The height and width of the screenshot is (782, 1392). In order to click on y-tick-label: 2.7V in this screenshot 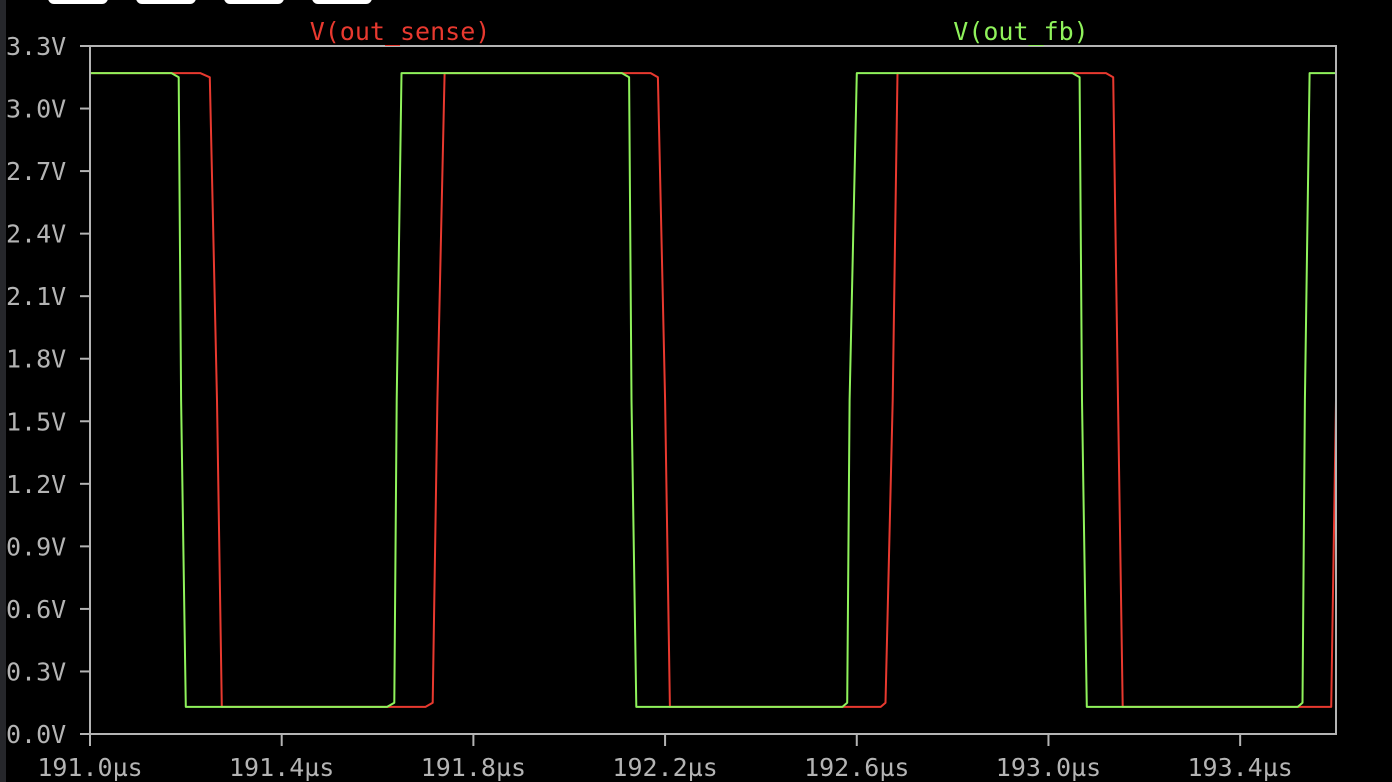, I will do `click(36, 171)`.